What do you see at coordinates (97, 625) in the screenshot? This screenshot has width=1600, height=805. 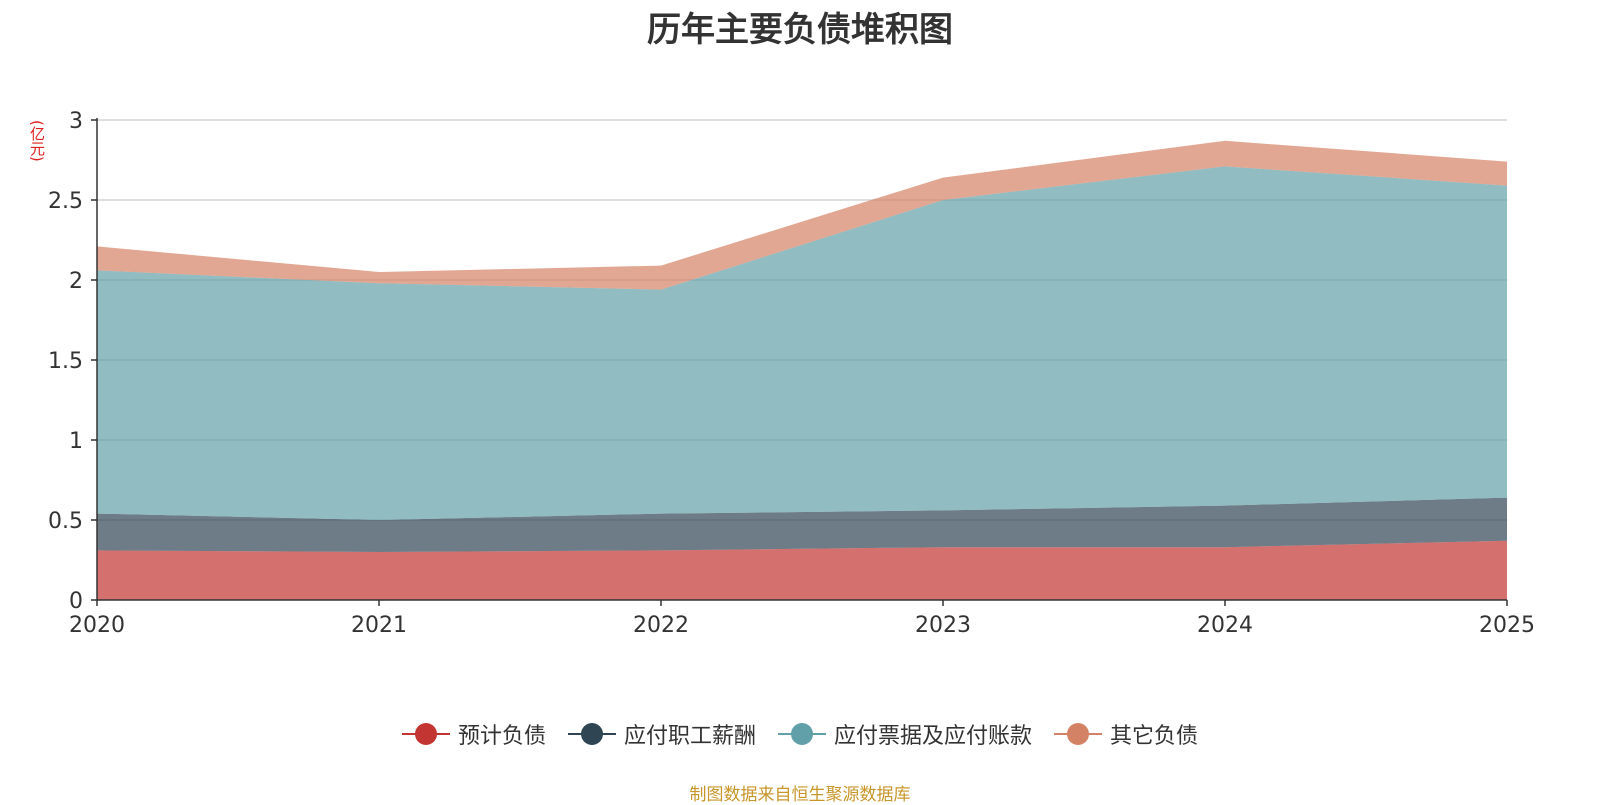 I see `x-tick-label: 2020` at bounding box center [97, 625].